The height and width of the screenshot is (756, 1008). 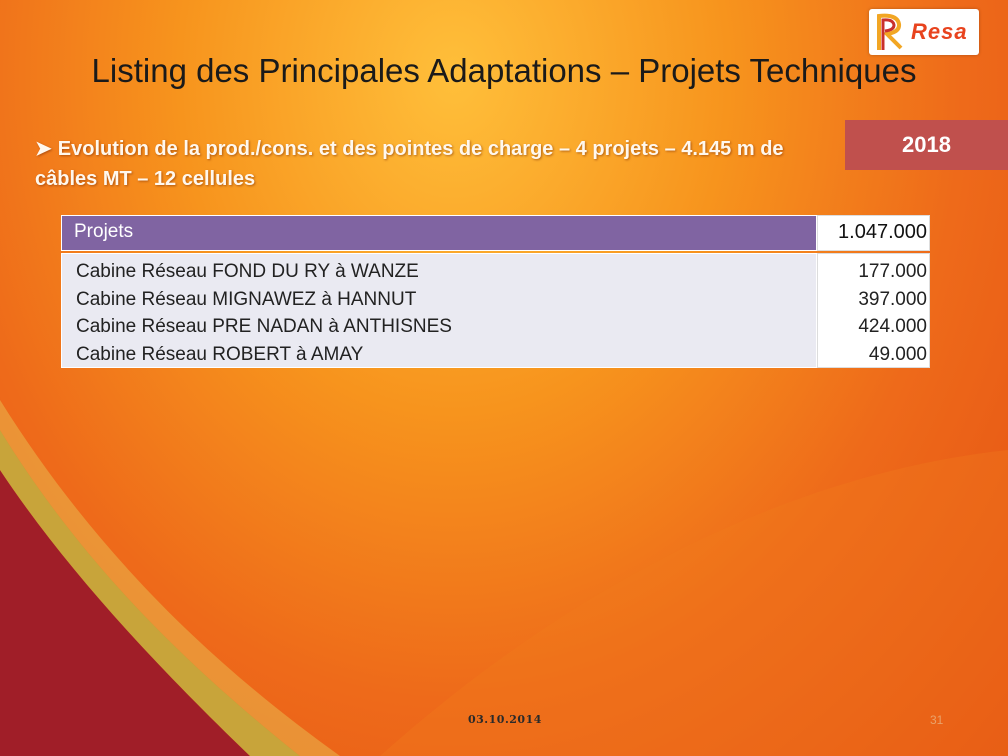 I want to click on table-row-amount: 397.000, so click(x=892, y=299).